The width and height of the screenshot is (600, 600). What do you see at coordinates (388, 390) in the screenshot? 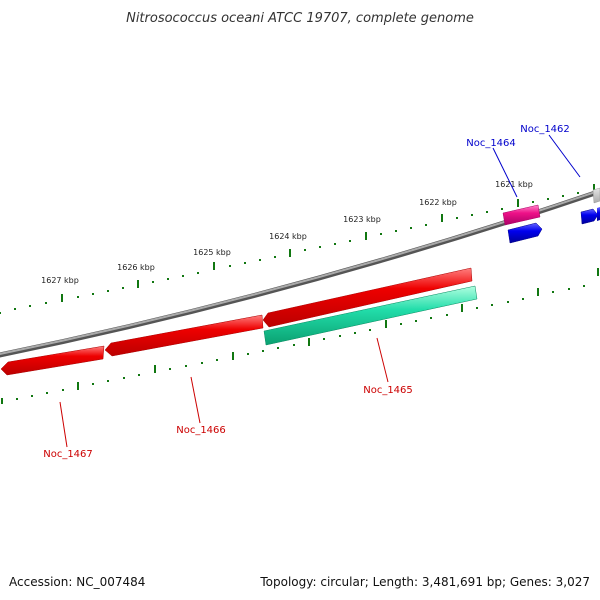
I see `label-noc-1465: Noc_1465` at bounding box center [388, 390].